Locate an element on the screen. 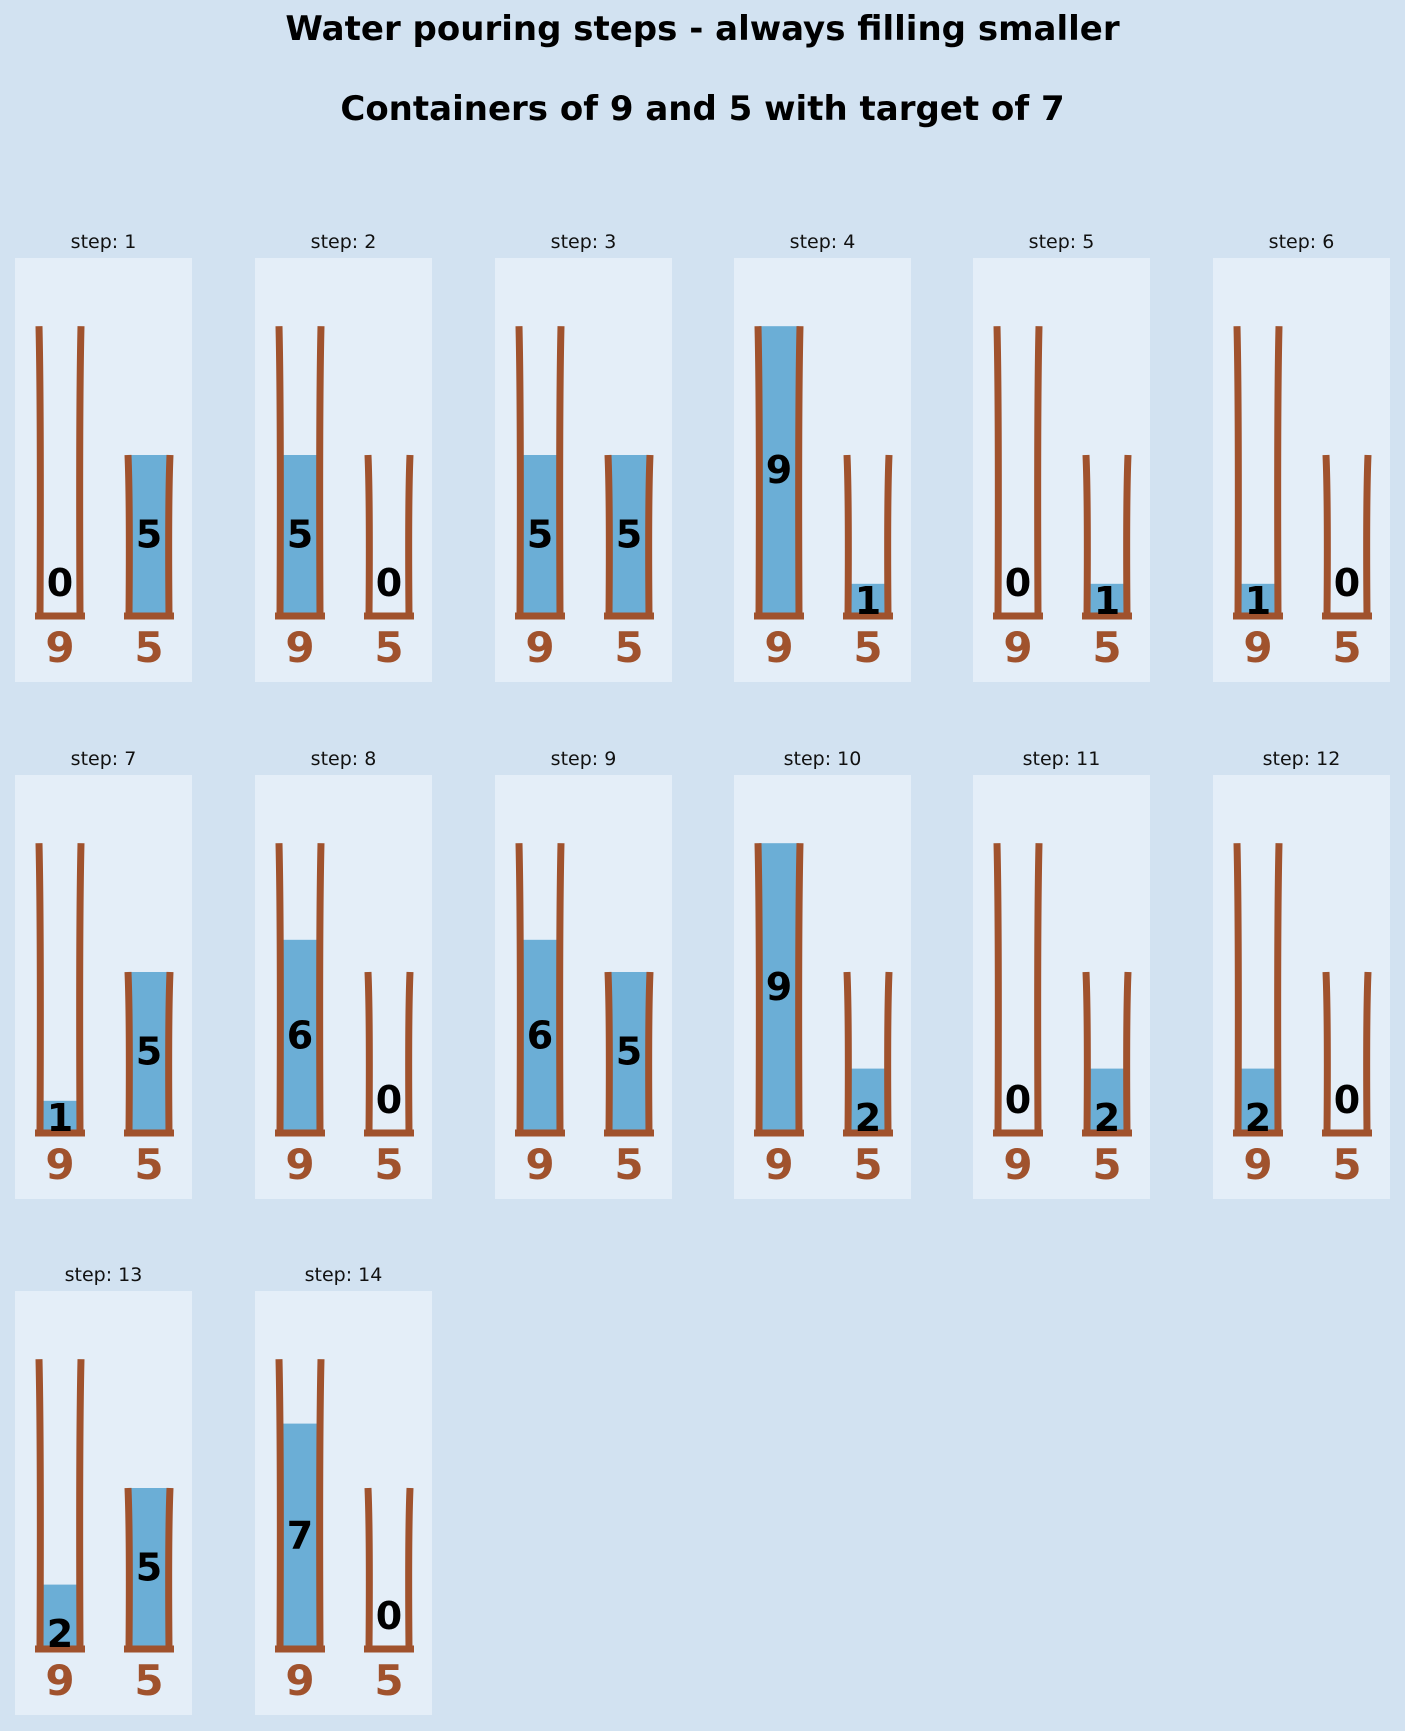 This screenshot has height=1731, width=1405. chart-subtitle: Containers of 9 and 5 with target of 7 is located at coordinates (702, 109).